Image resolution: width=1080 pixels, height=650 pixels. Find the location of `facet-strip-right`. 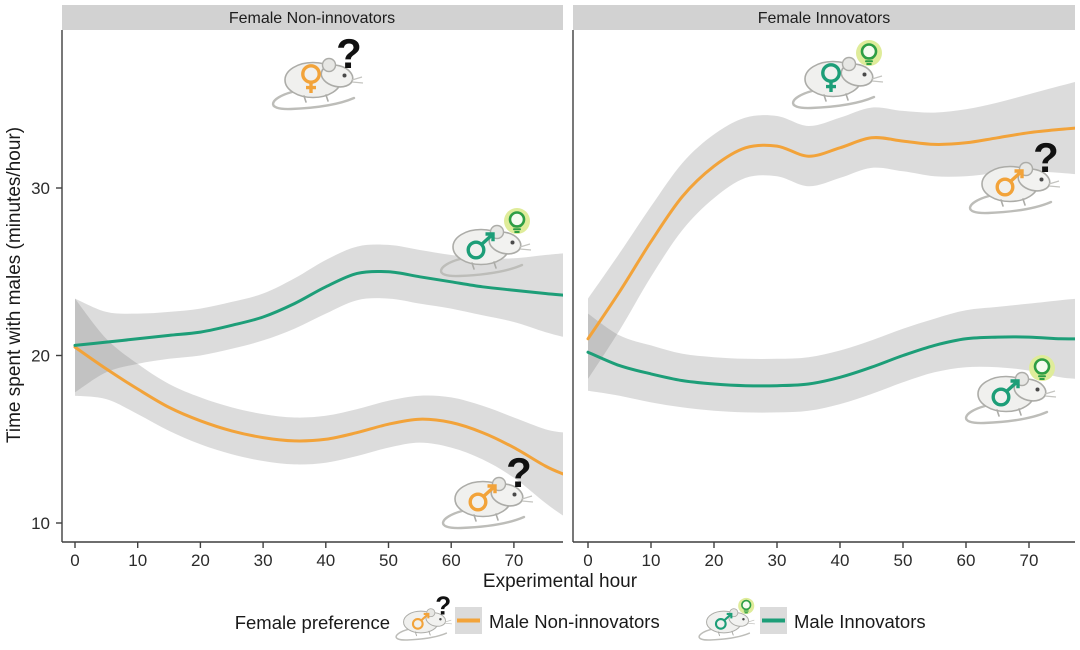

facet-strip-right is located at coordinates (824, 17).